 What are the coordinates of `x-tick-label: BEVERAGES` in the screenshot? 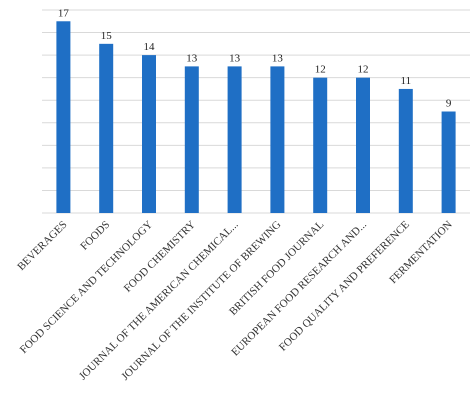 It's located at (42, 246).